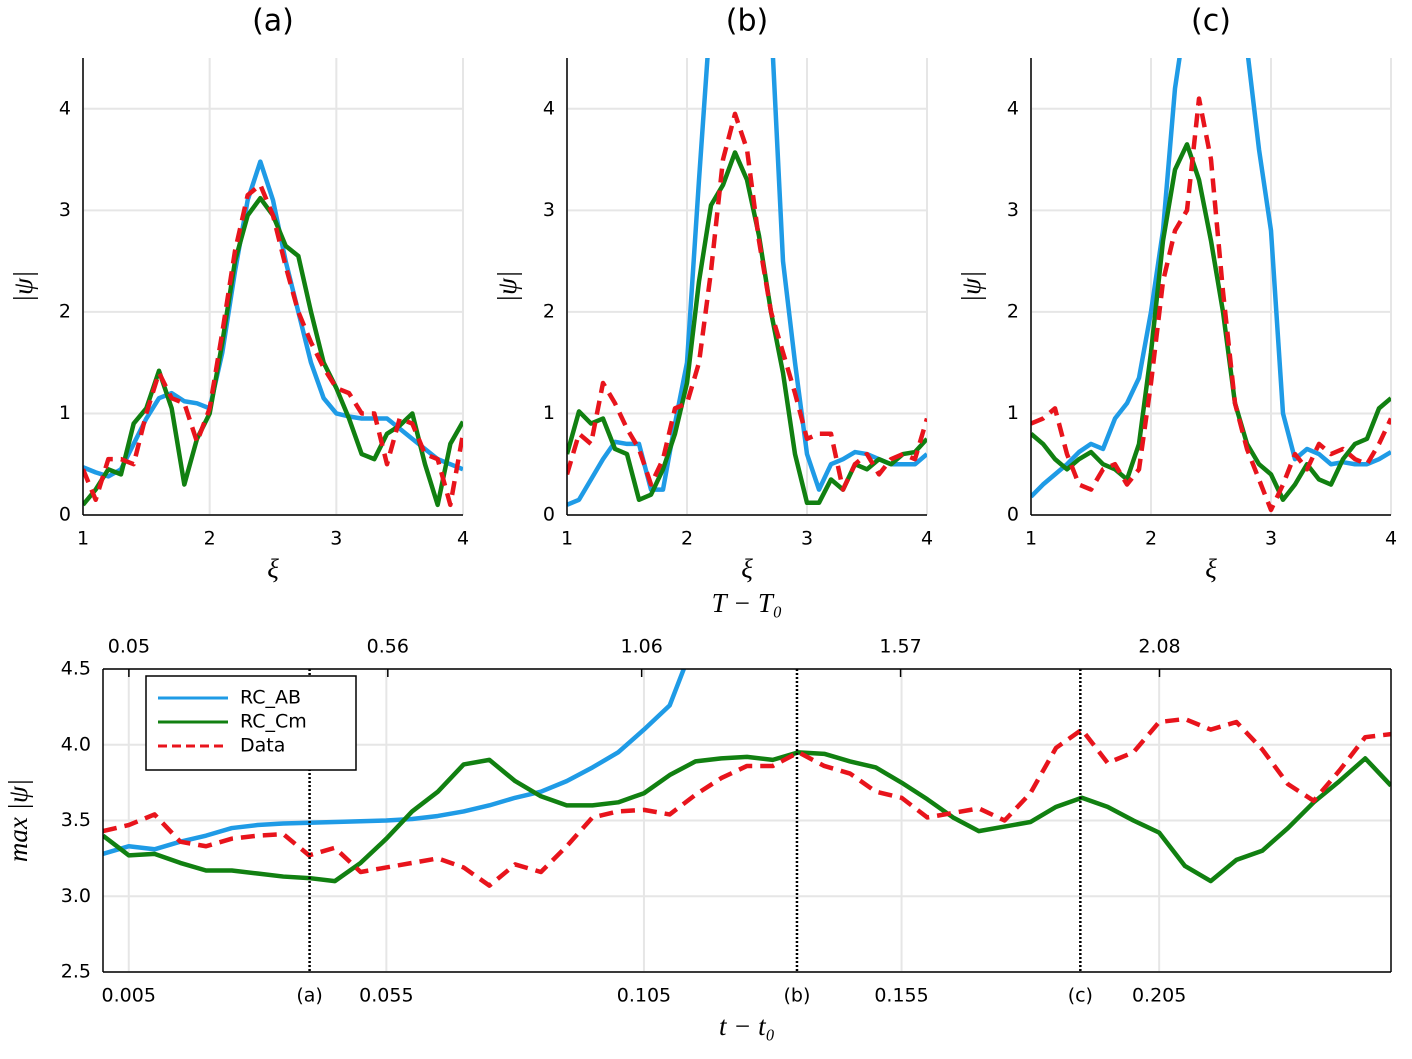 This screenshot has height=1059, width=1412. I want to click on y-tick-label: 4.5, so click(76, 669).